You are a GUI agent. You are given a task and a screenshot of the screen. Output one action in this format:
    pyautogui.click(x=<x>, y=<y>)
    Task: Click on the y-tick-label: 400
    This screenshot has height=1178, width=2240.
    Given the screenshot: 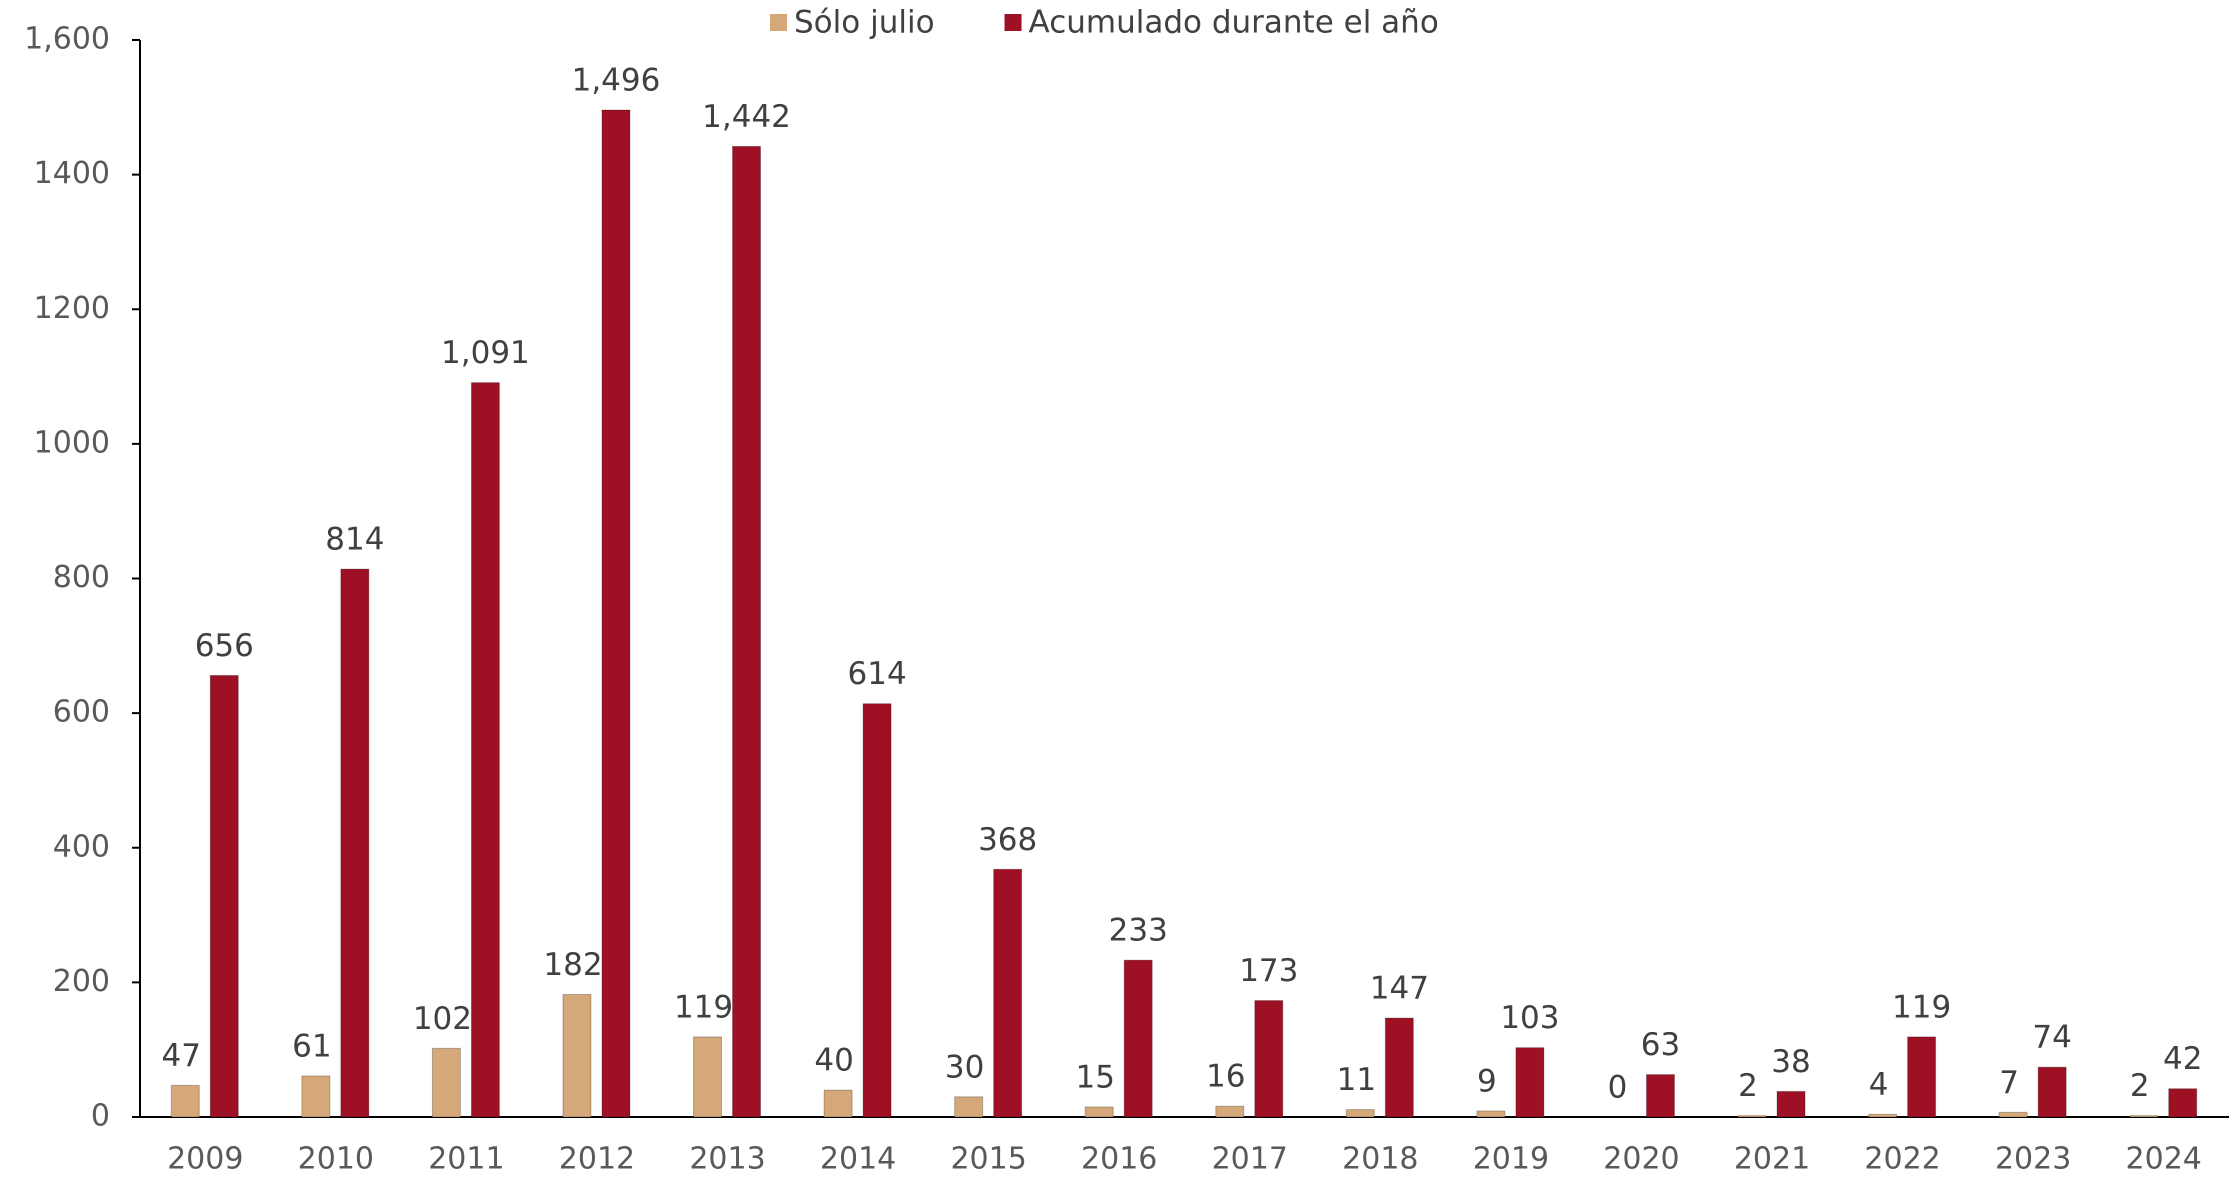 What is the action you would take?
    pyautogui.click(x=81, y=846)
    